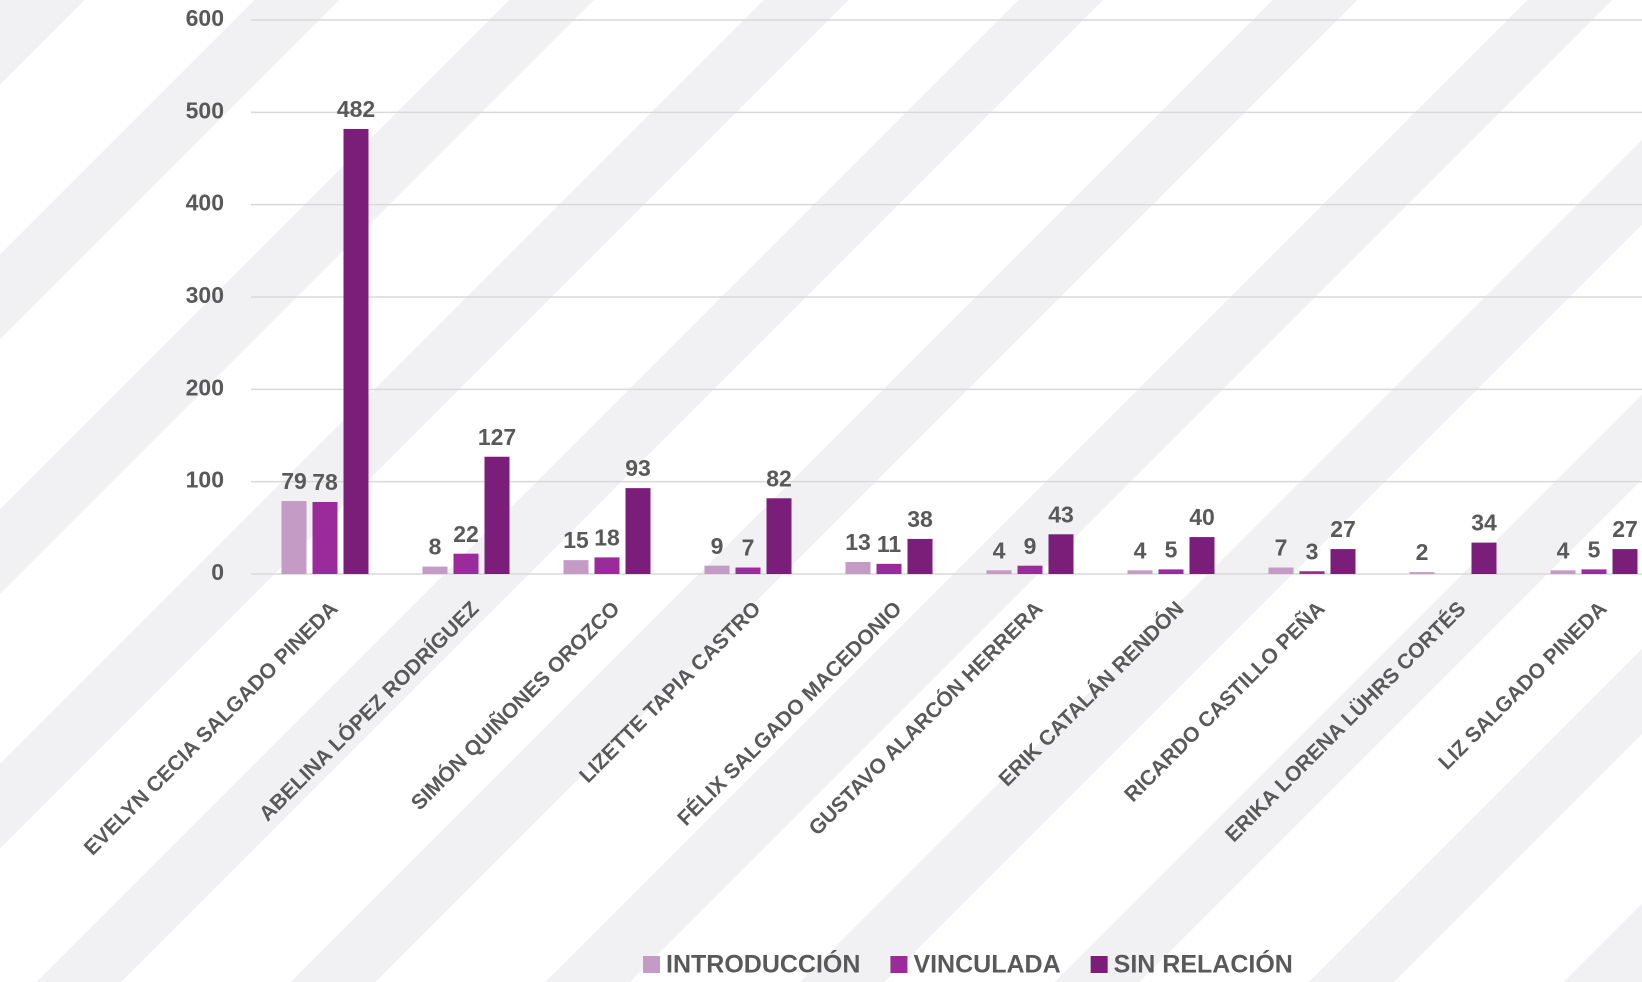 This screenshot has height=982, width=1642. Describe the element at coordinates (1484, 523) in the screenshot. I see `data-label: 34` at that location.